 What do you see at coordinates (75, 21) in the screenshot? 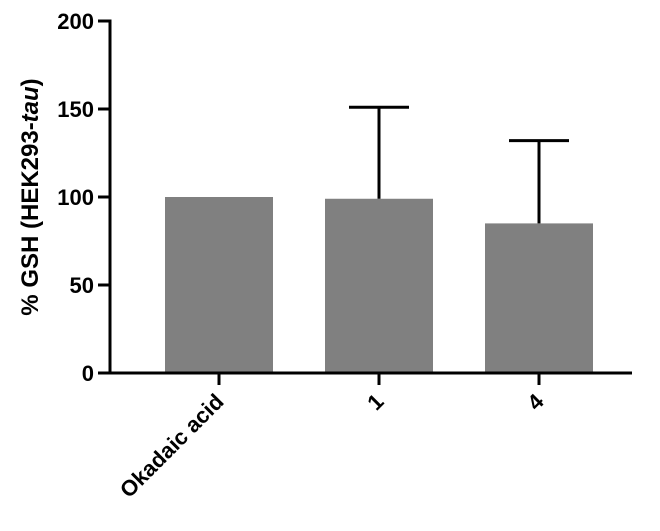
I see `y-tick-label-4: 200` at bounding box center [75, 21].